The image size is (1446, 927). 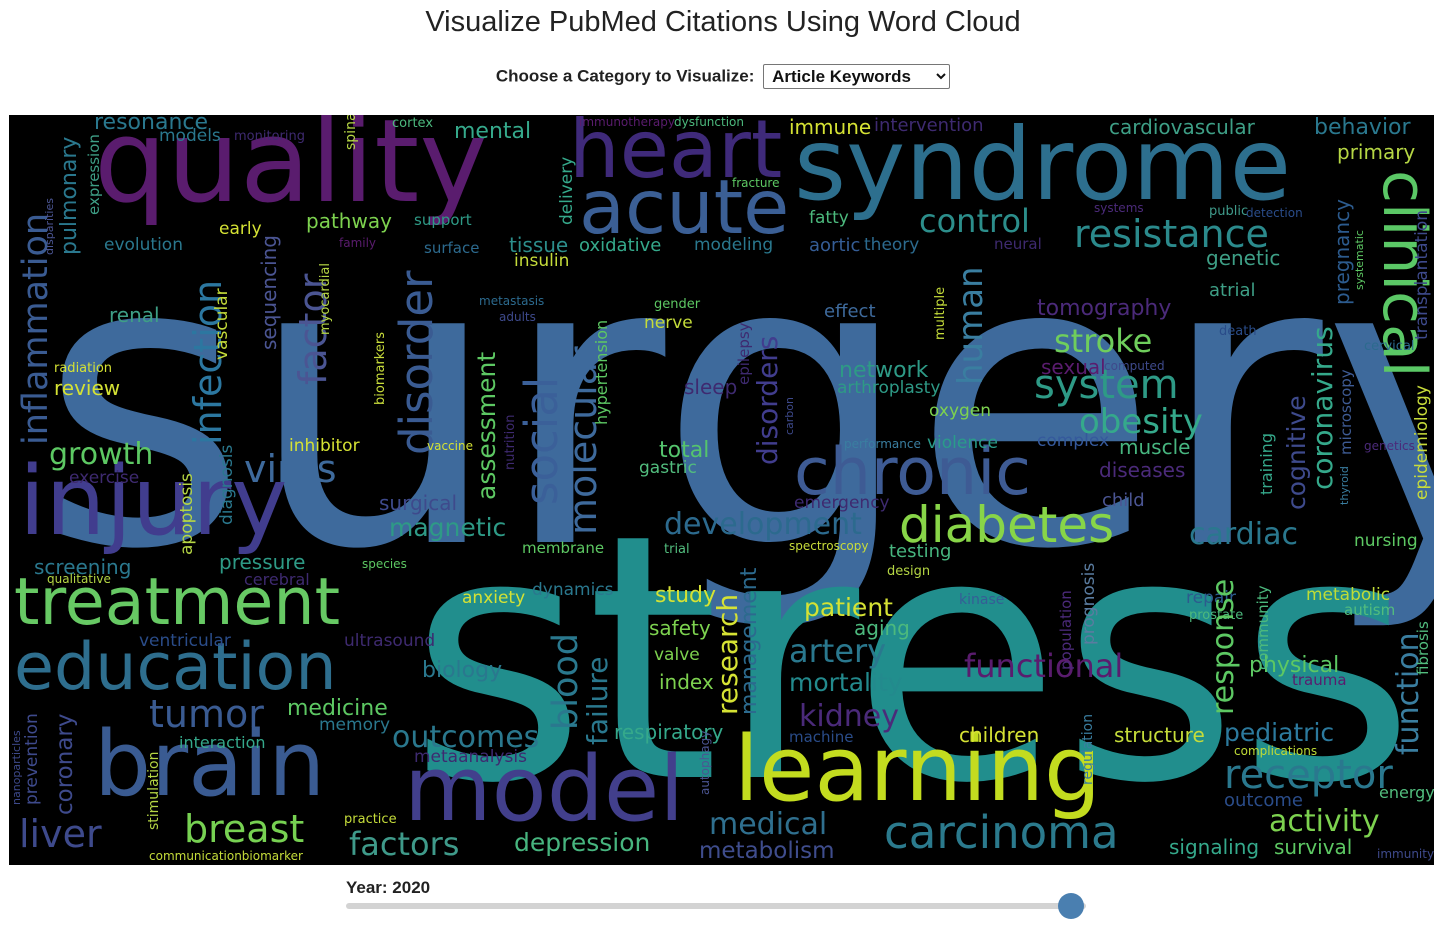 I want to click on word-genetic: genetic, so click(x=1243, y=258).